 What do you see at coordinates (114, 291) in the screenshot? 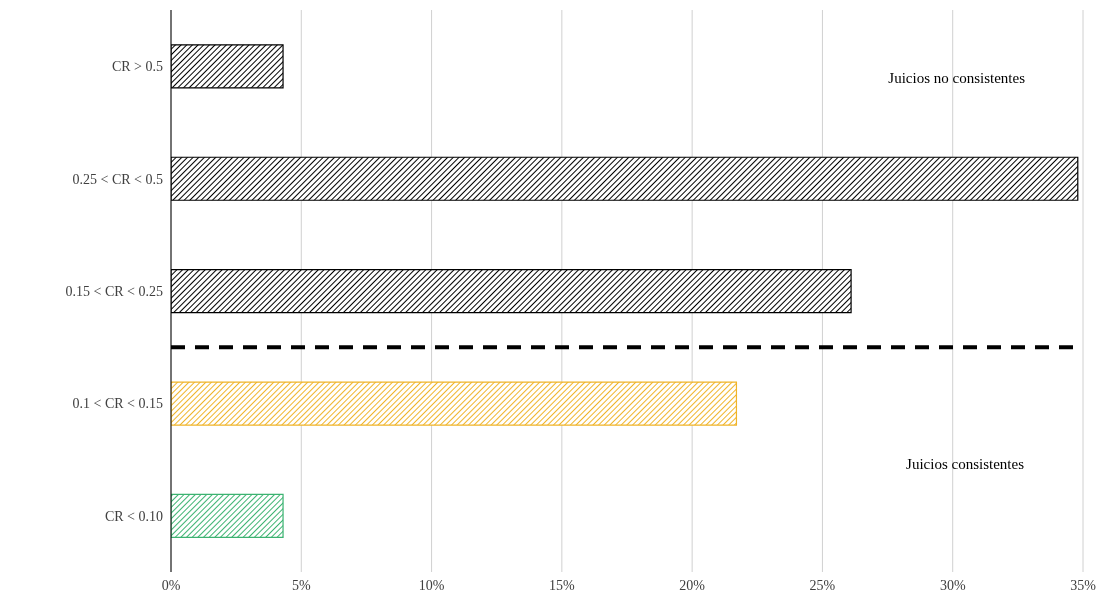
I see `y-tick-label: 0.15 < CR < 0.25` at bounding box center [114, 291].